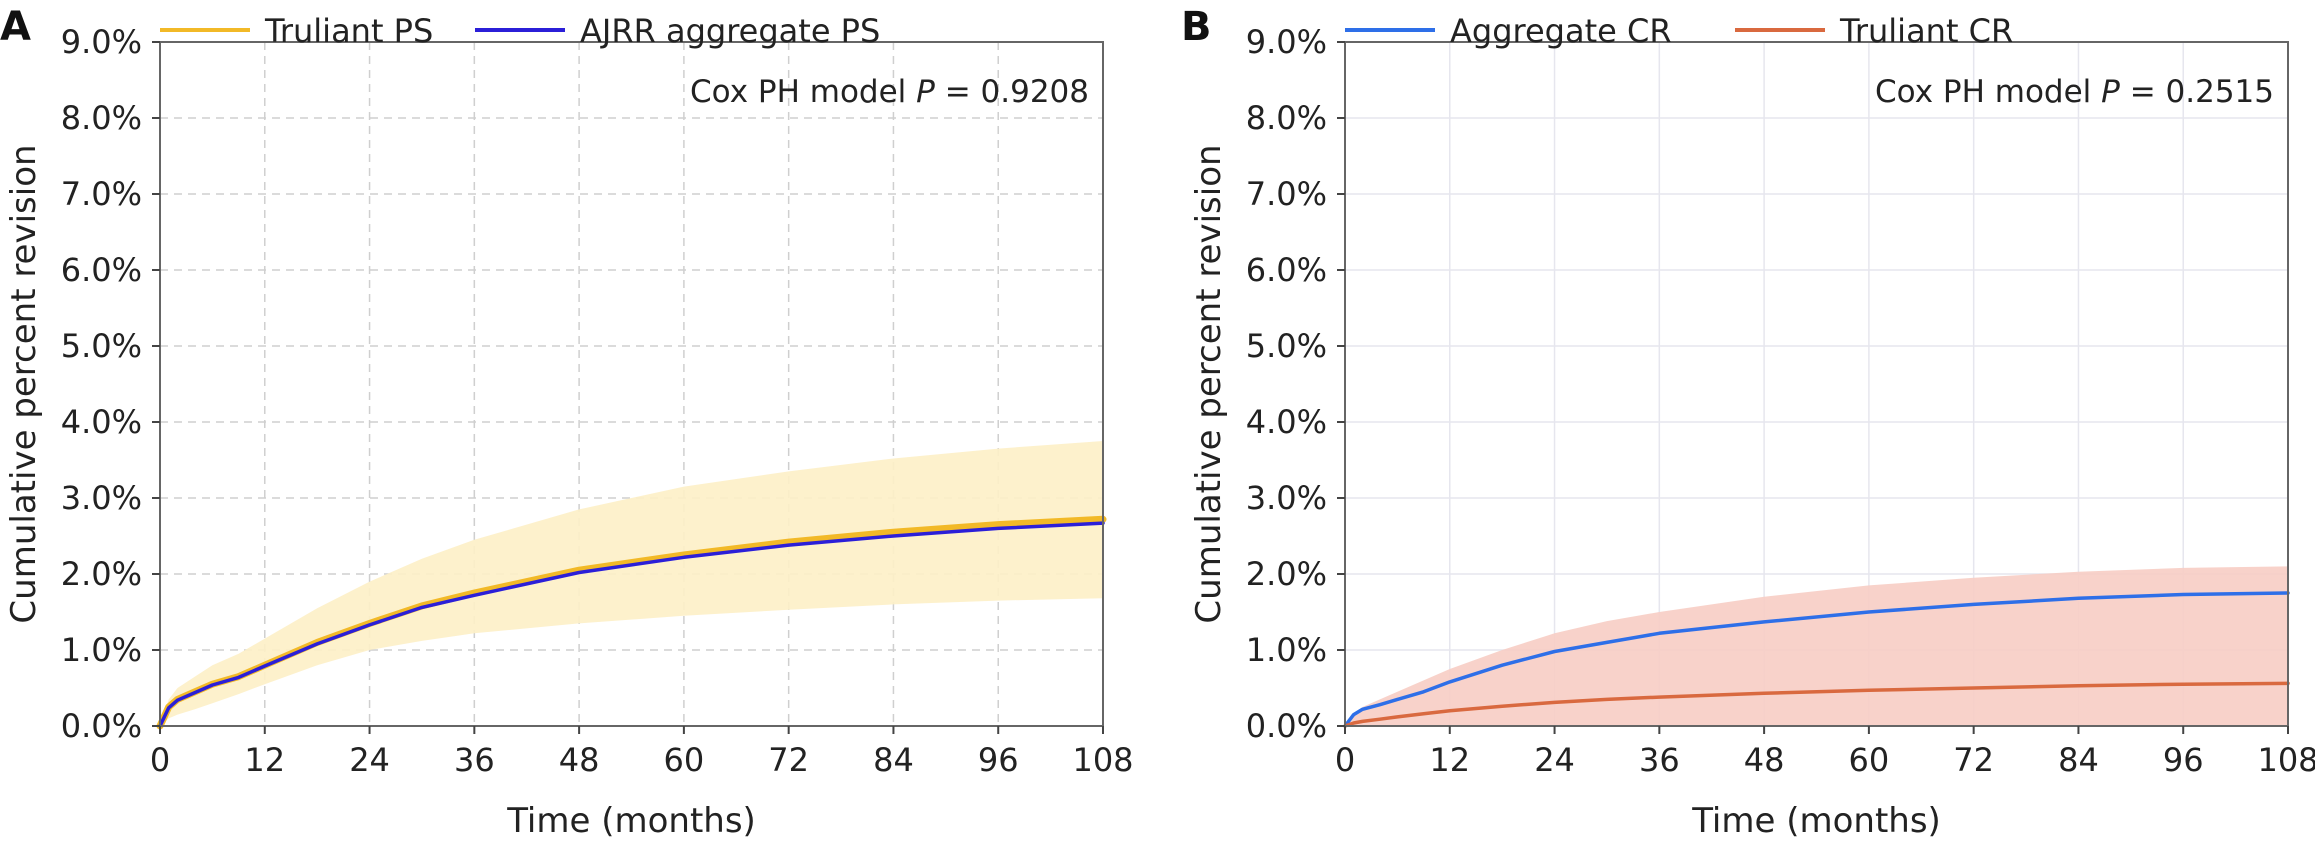 The width and height of the screenshot is (2315, 842). I want to click on cox-annotation: Cox PH model P = 0.9208, so click(889, 92).